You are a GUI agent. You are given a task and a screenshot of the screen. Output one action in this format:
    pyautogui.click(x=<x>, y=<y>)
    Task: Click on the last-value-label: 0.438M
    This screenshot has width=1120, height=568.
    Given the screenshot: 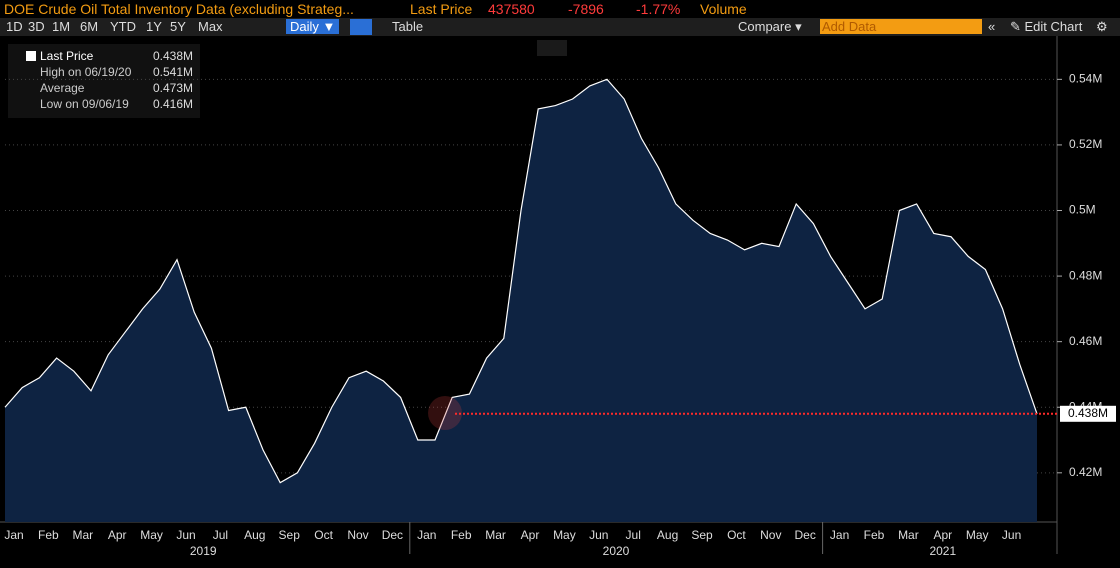 What is the action you would take?
    pyautogui.click(x=1088, y=413)
    